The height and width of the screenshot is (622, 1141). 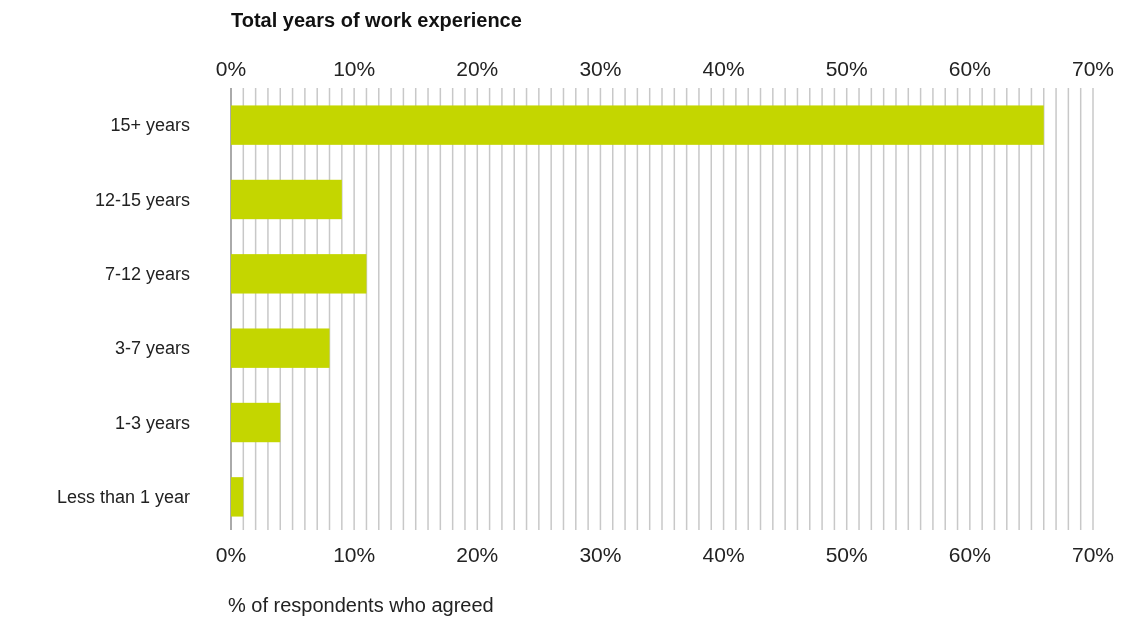 What do you see at coordinates (600, 554) in the screenshot?
I see `x2-tick-label: 30%` at bounding box center [600, 554].